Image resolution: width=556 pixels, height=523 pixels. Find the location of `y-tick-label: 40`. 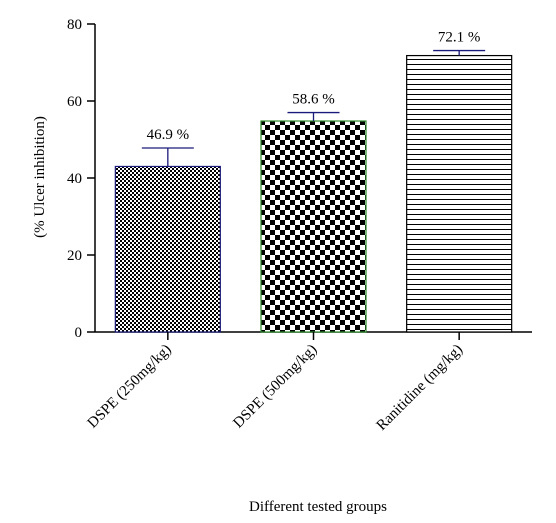

y-tick-label: 40 is located at coordinates (74, 179).